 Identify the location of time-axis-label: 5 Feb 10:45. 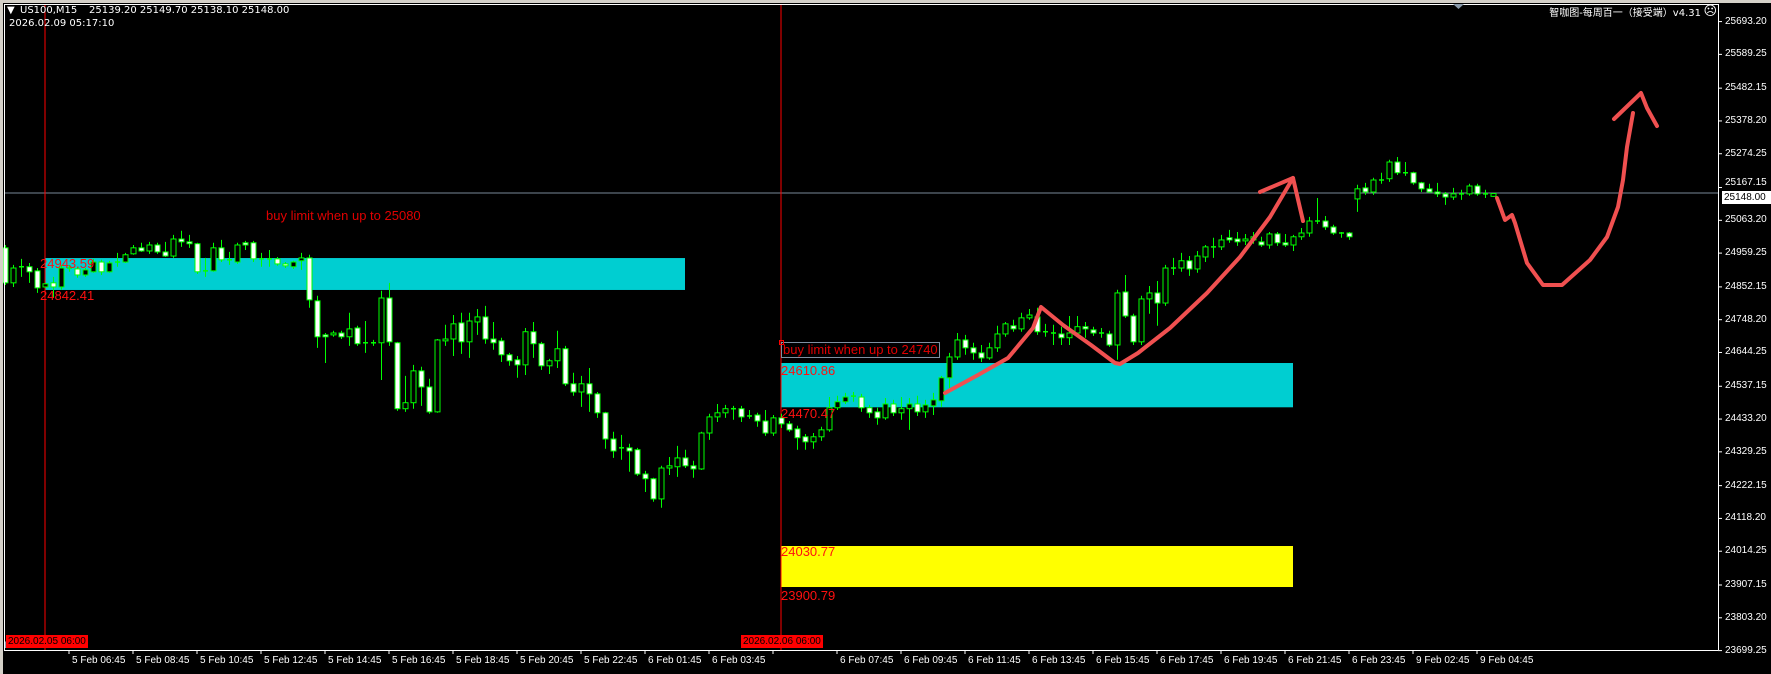
(227, 660).